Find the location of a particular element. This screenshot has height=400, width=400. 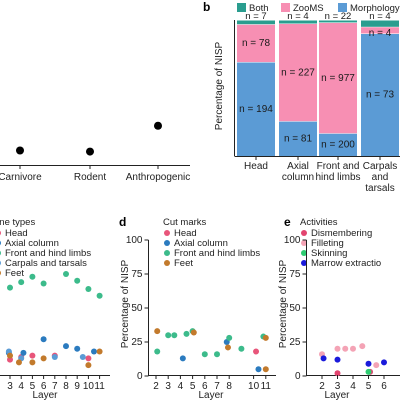

panel-d-x-tick-label-6: 8 is located at coordinates (229, 386).